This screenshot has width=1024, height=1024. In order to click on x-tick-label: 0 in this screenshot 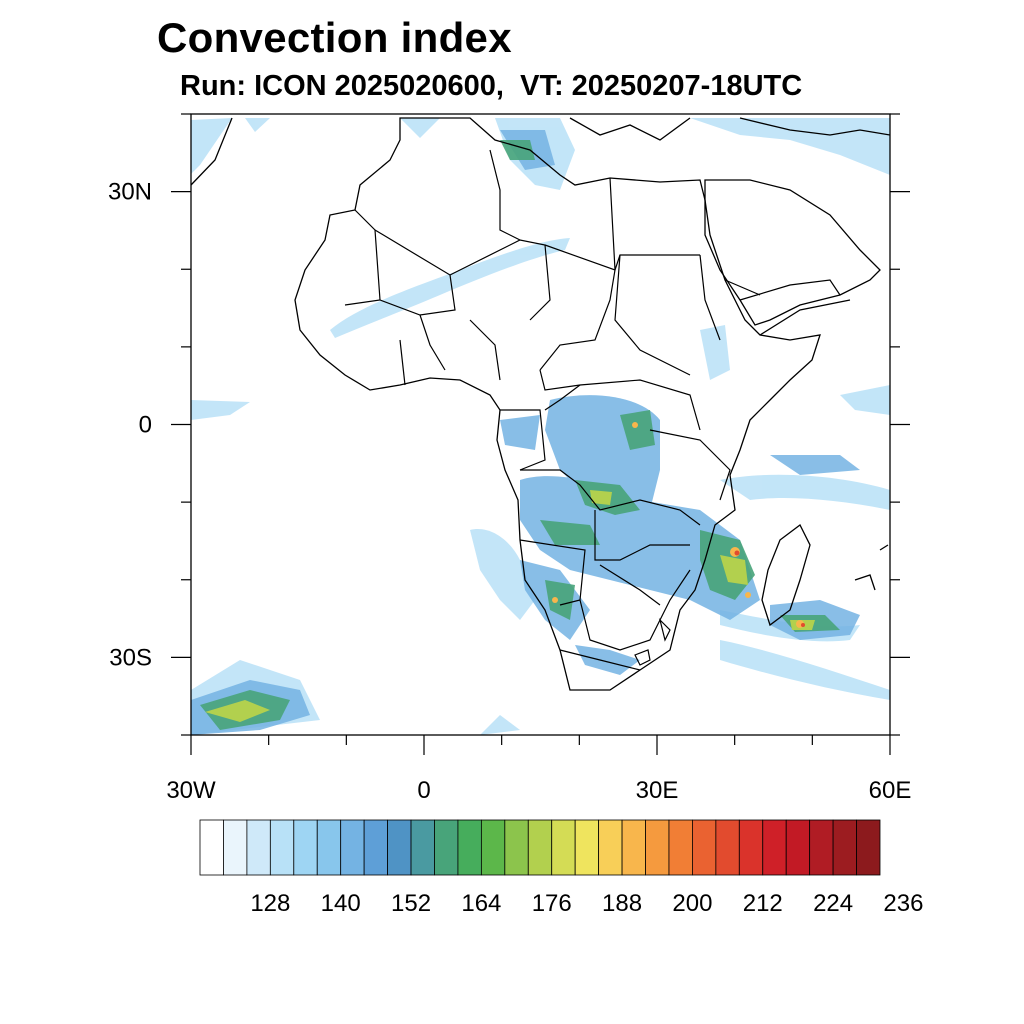, I will do `click(423, 790)`.